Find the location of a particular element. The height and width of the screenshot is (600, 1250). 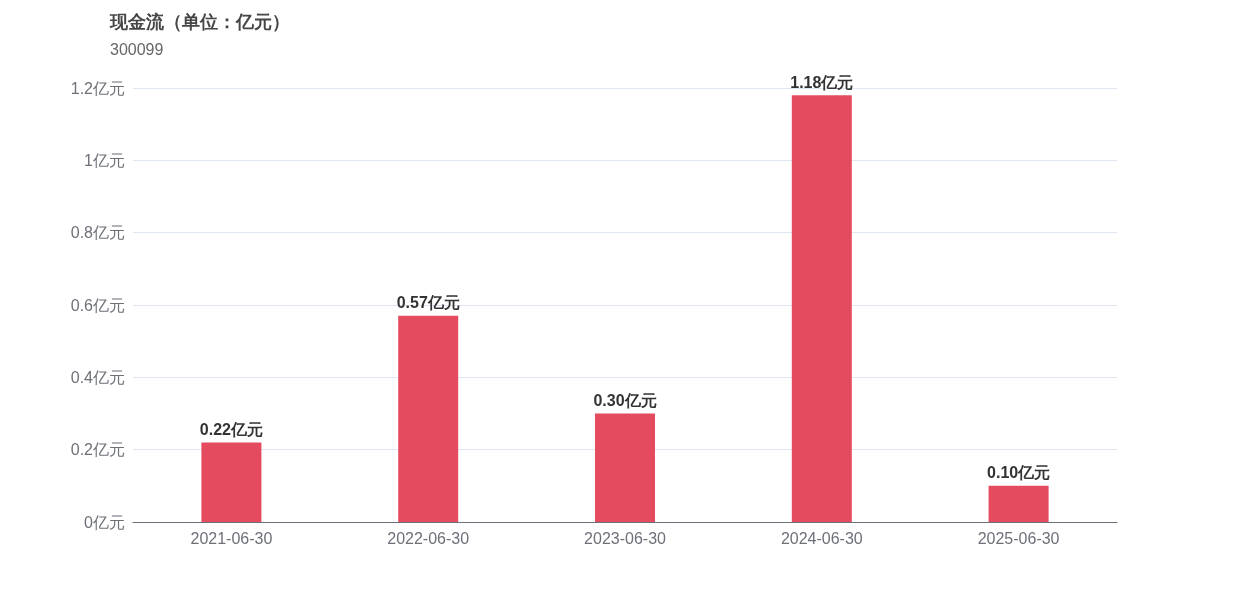

y-tick-label: 0亿元 is located at coordinates (104, 522).